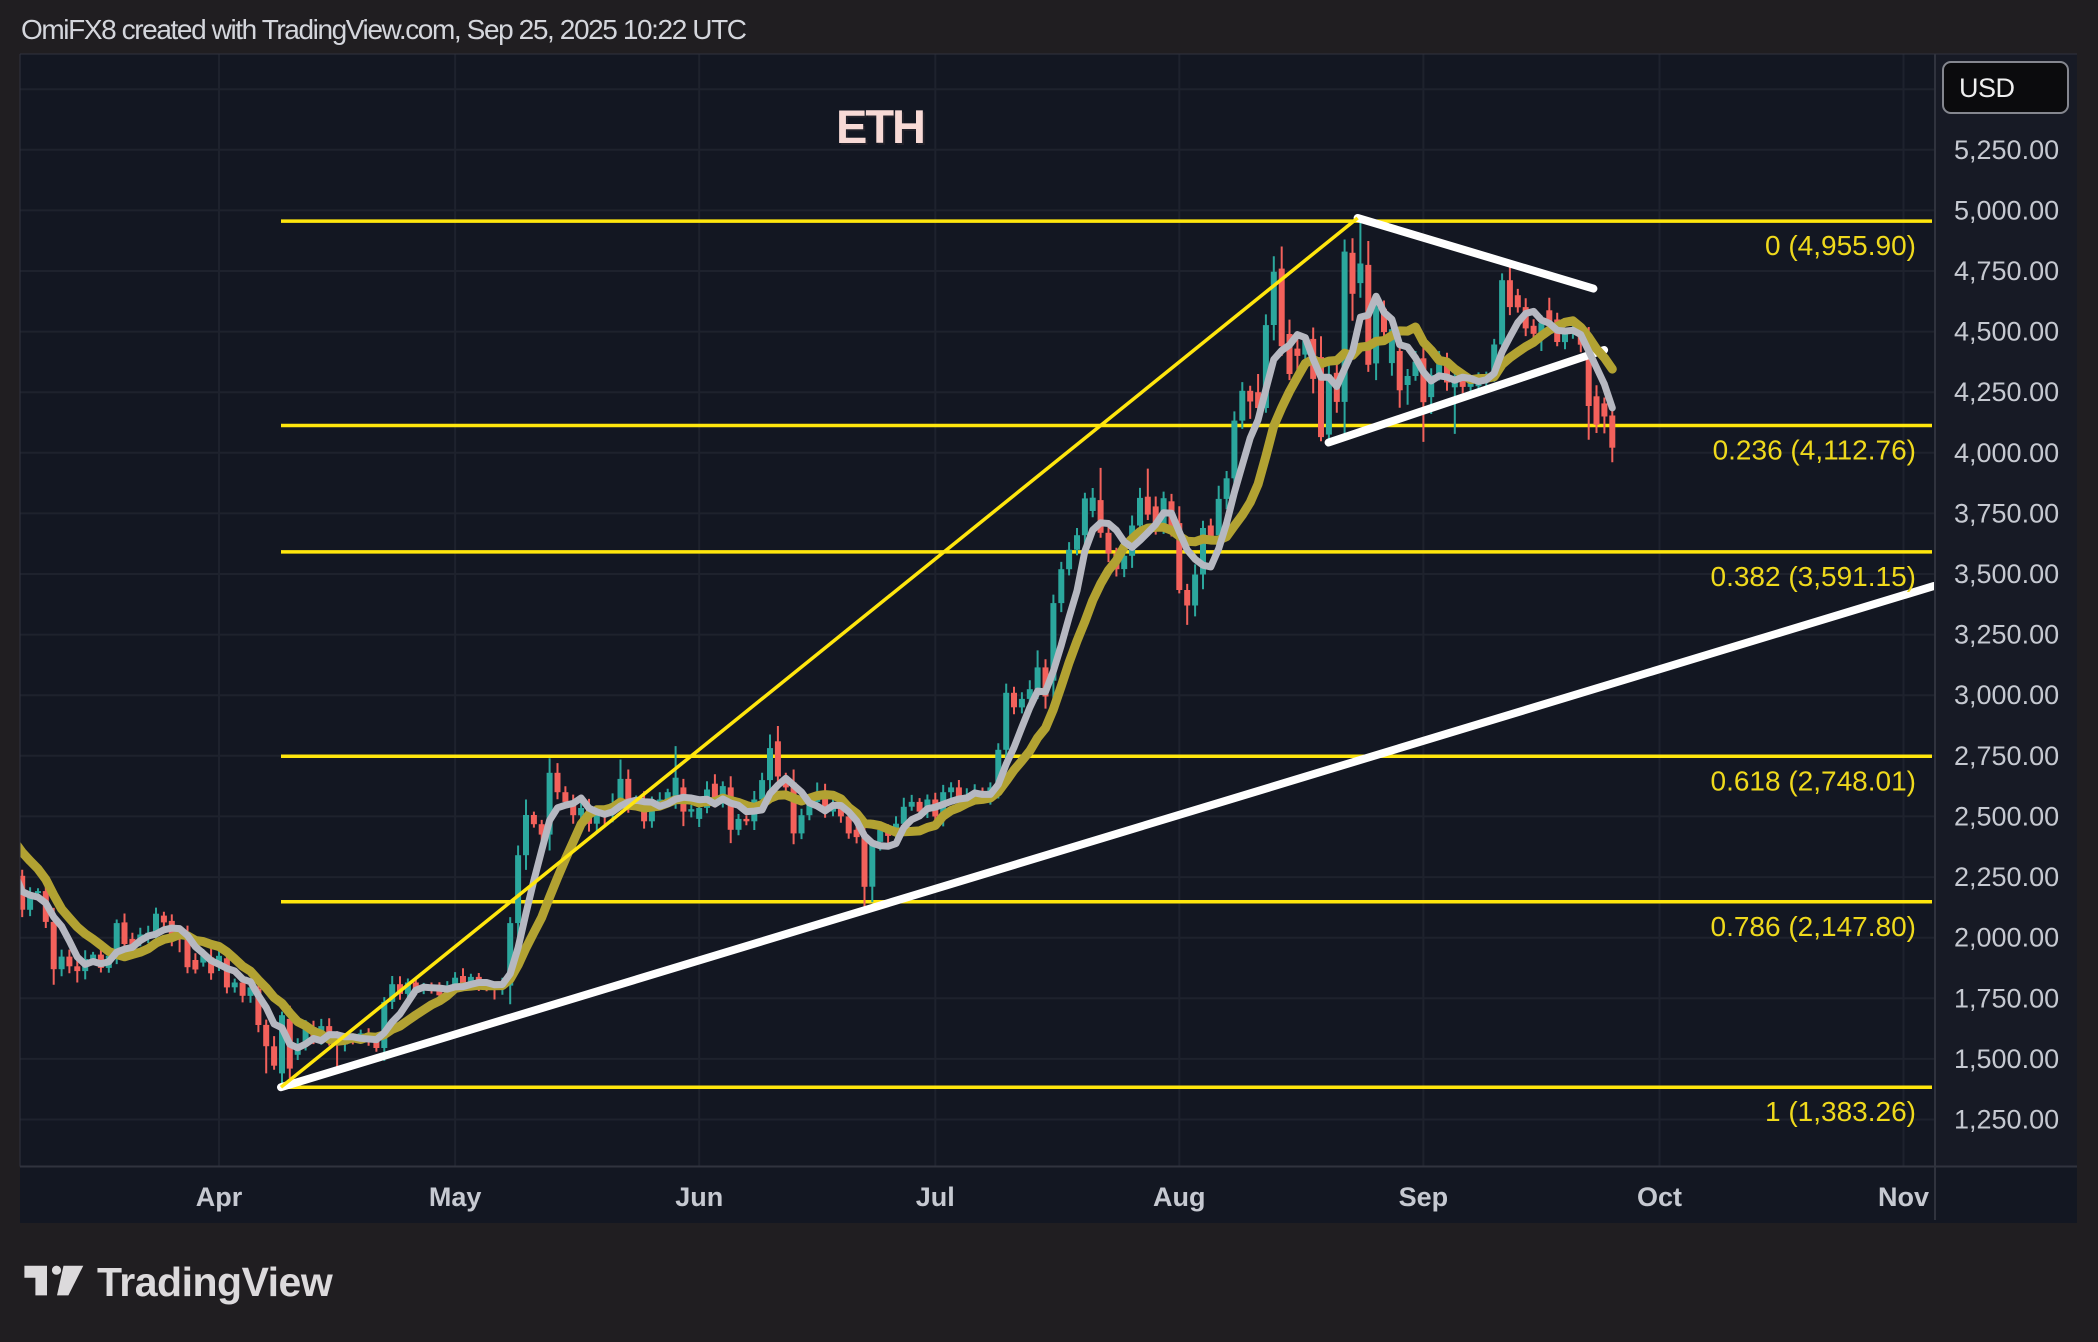  I want to click on svg-text: Jul, so click(935, 1197).